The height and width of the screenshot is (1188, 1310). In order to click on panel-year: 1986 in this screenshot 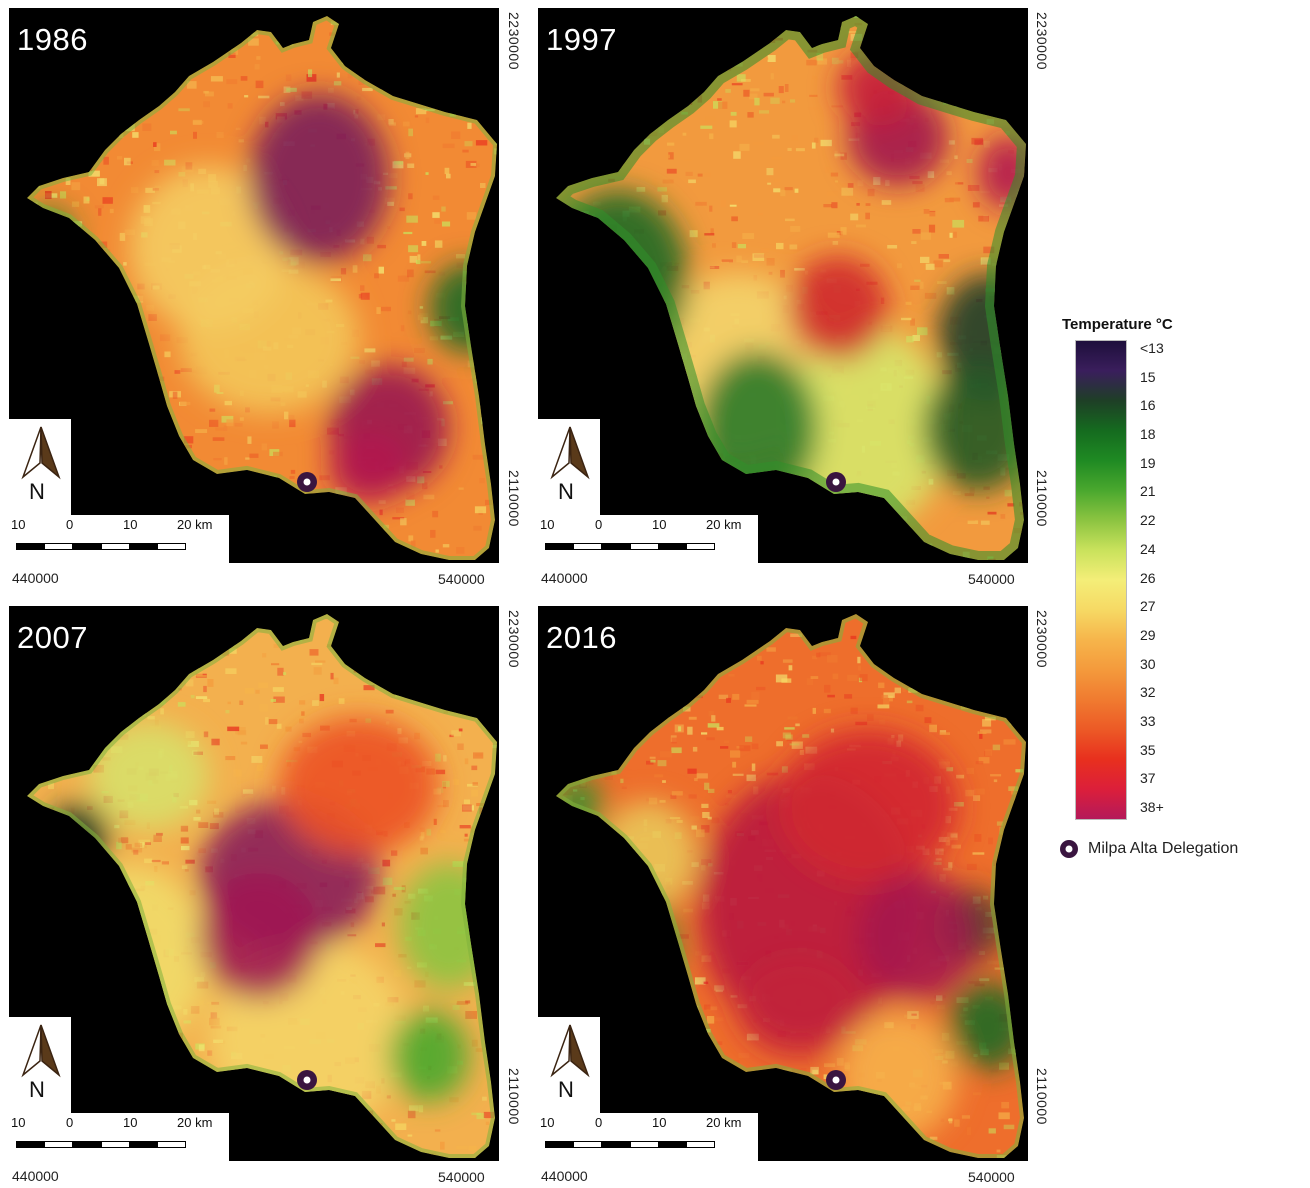, I will do `click(52, 39)`.